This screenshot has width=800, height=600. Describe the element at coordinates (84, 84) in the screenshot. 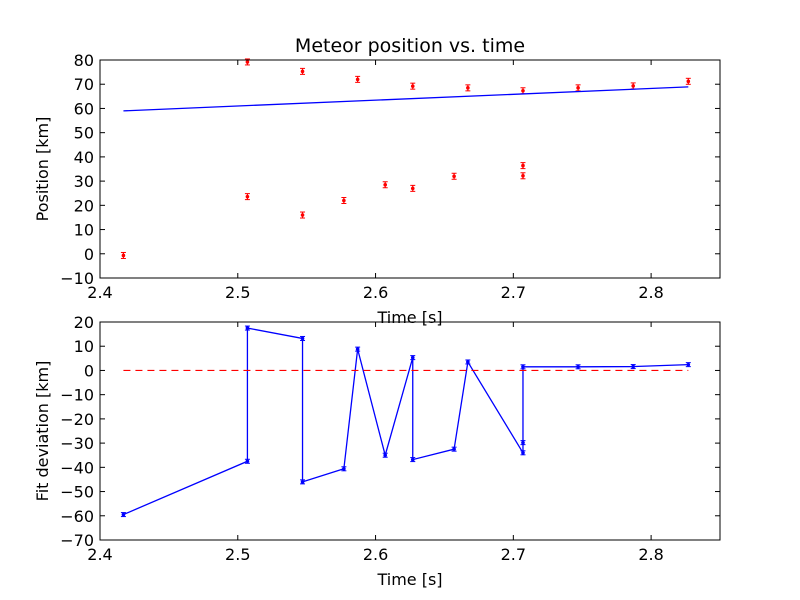

I see `y-tick-label: 70` at that location.